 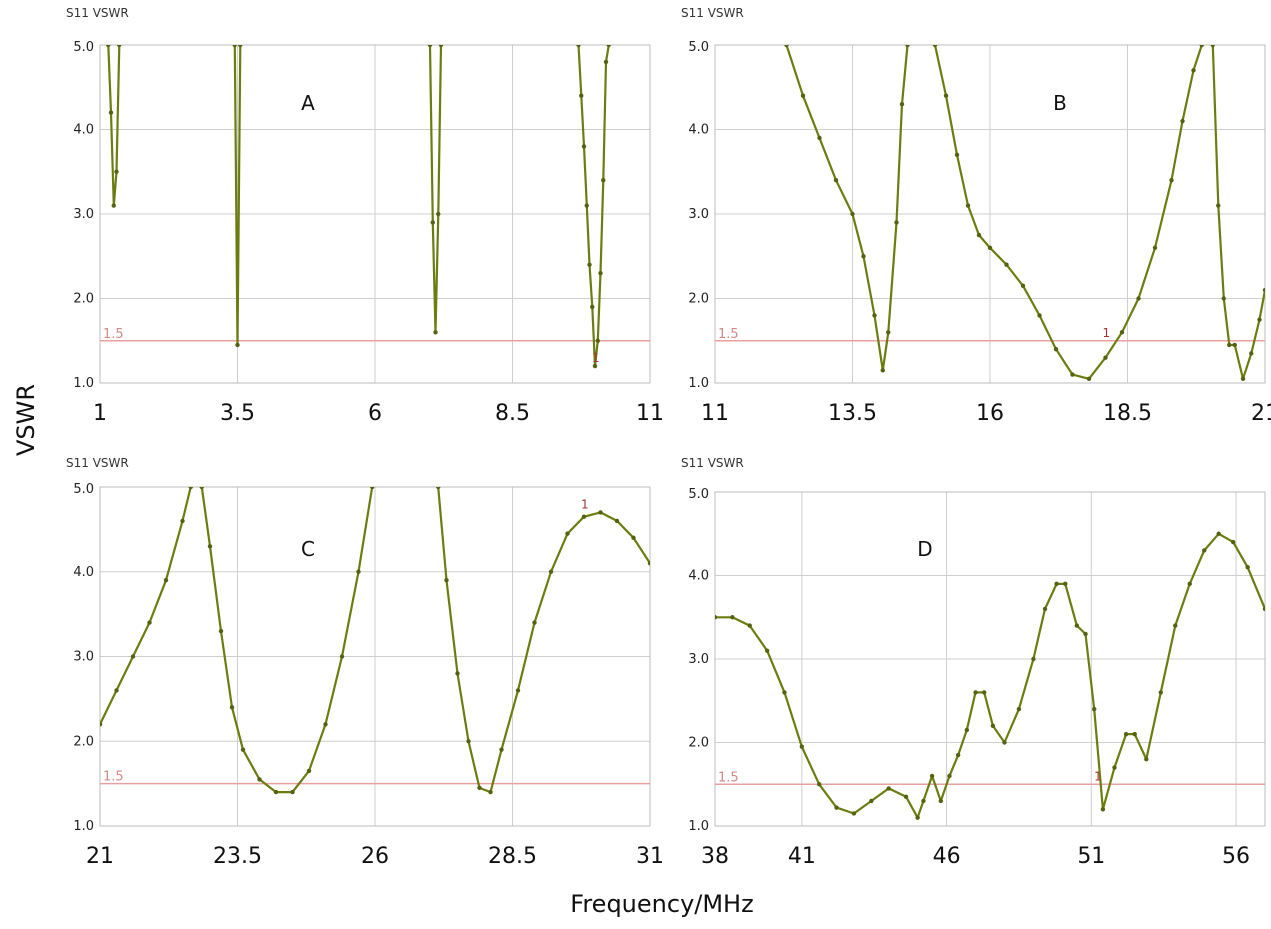 What do you see at coordinates (852, 413) in the screenshot?
I see `x-tick-label: 13.5` at bounding box center [852, 413].